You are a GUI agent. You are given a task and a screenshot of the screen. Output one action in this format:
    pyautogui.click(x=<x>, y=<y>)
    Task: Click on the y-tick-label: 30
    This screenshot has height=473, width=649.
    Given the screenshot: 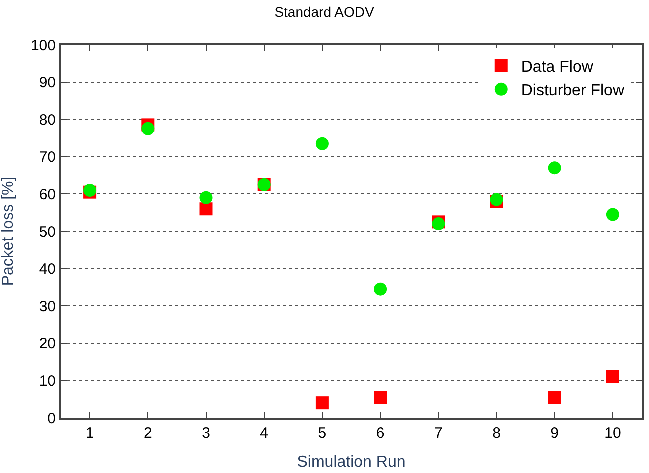 What is the action you would take?
    pyautogui.click(x=47, y=307)
    